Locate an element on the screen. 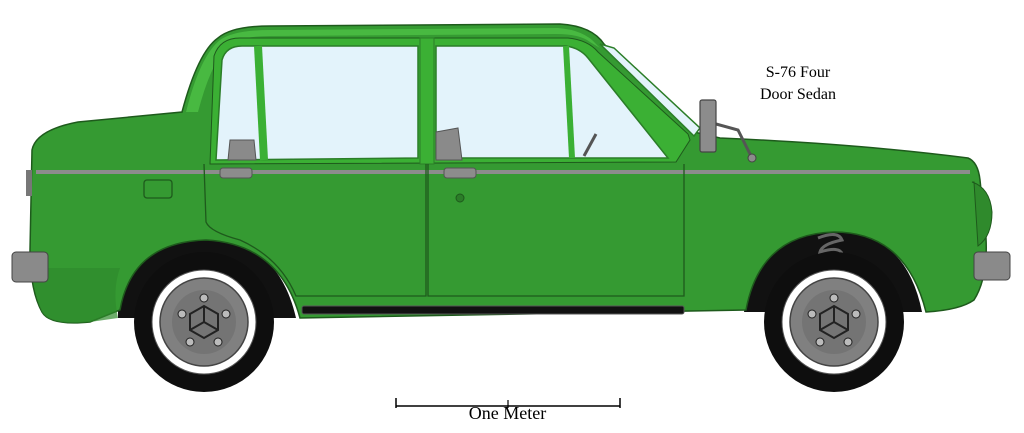 Image resolution: width=1024 pixels, height=433 pixels. headlight is located at coordinates (982, 214).